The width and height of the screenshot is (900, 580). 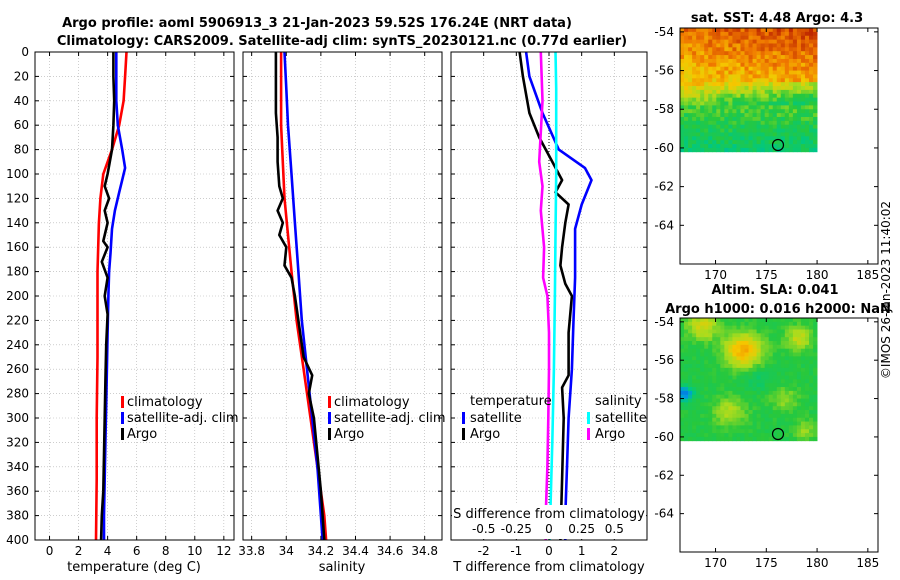 What do you see at coordinates (342, 567) in the screenshot?
I see `salinity-xlabel: salinity` at bounding box center [342, 567].